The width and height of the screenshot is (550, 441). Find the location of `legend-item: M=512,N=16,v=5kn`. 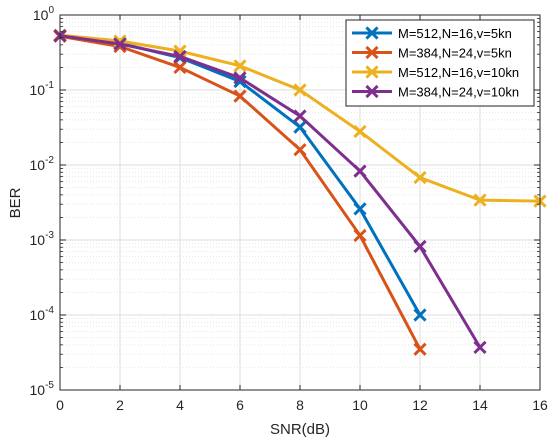

legend-item: M=512,N=16,v=5kn is located at coordinates (432, 33).